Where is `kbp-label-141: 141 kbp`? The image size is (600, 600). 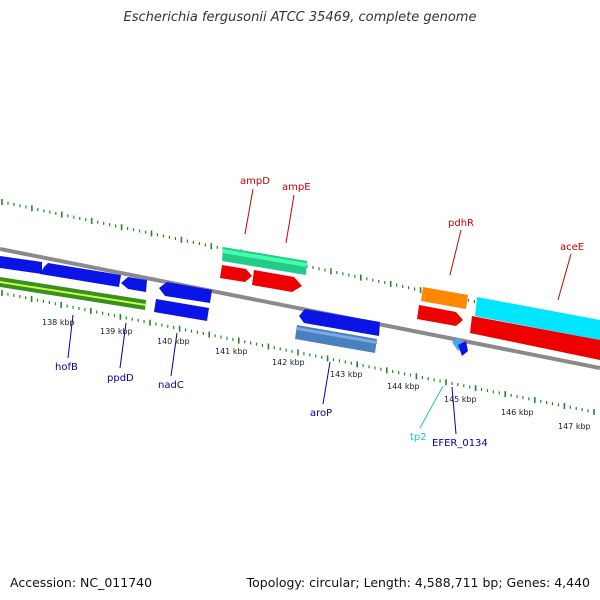
kbp-label-141: 141 kbp is located at coordinates (231, 351).